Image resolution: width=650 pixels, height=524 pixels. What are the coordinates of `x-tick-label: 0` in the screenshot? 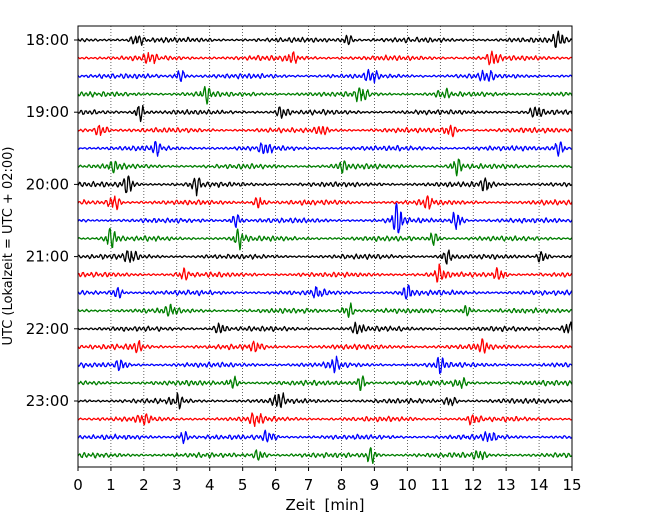 It's located at (78, 485).